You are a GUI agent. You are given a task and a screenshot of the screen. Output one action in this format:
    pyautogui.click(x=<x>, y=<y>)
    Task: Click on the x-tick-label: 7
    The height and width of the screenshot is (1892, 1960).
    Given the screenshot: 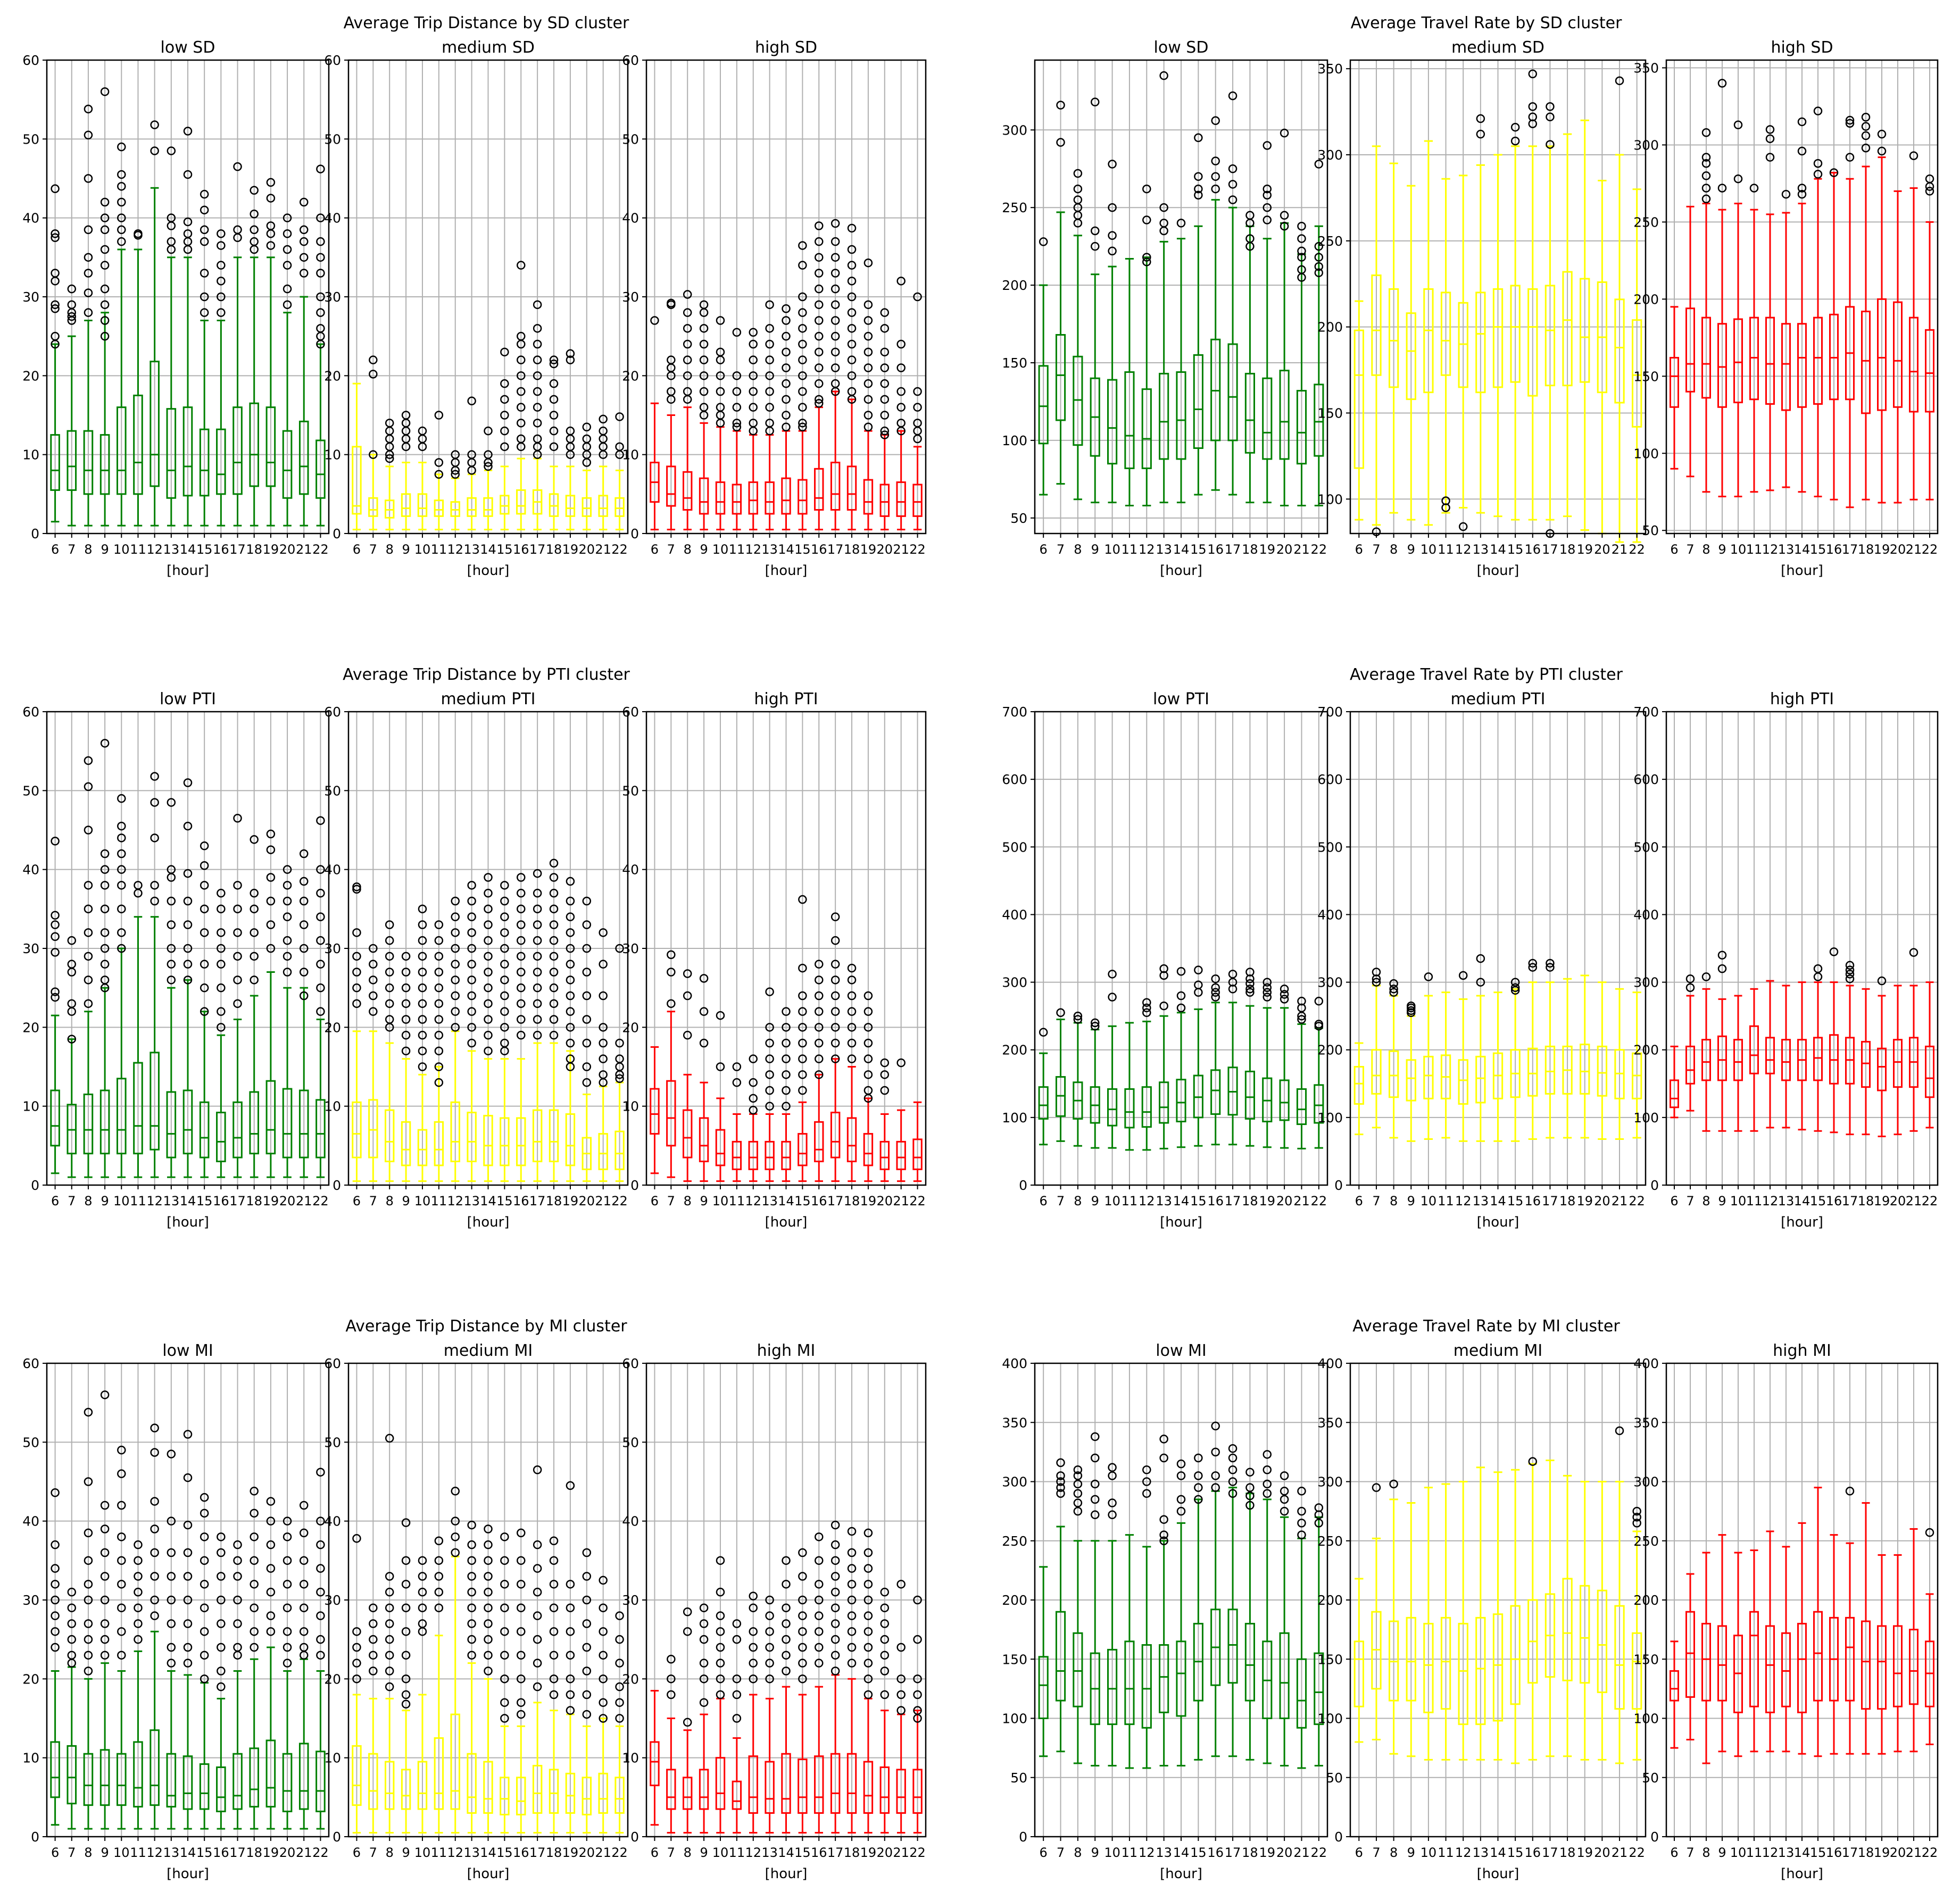 What is the action you would take?
    pyautogui.click(x=72, y=1853)
    